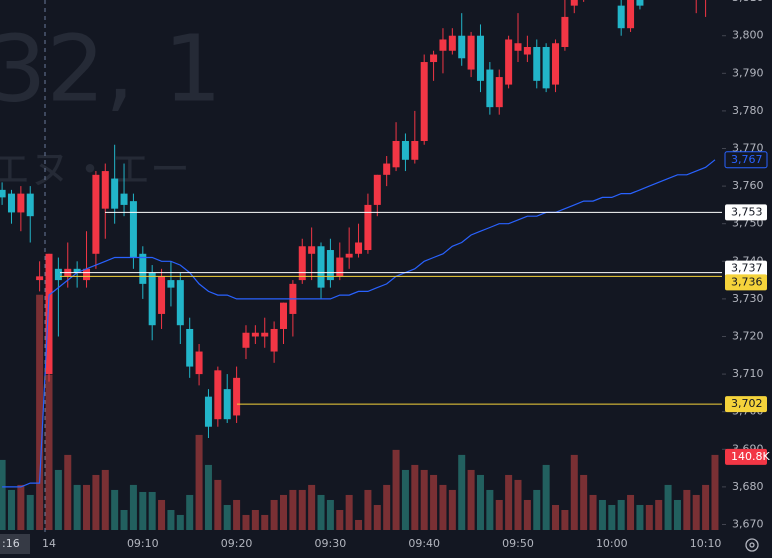  What do you see at coordinates (381, 543) in the screenshot?
I see `time-axis-labels: 14 09:10 09:20 09:30 09:40 09:50 10:00 10:10` at bounding box center [381, 543].